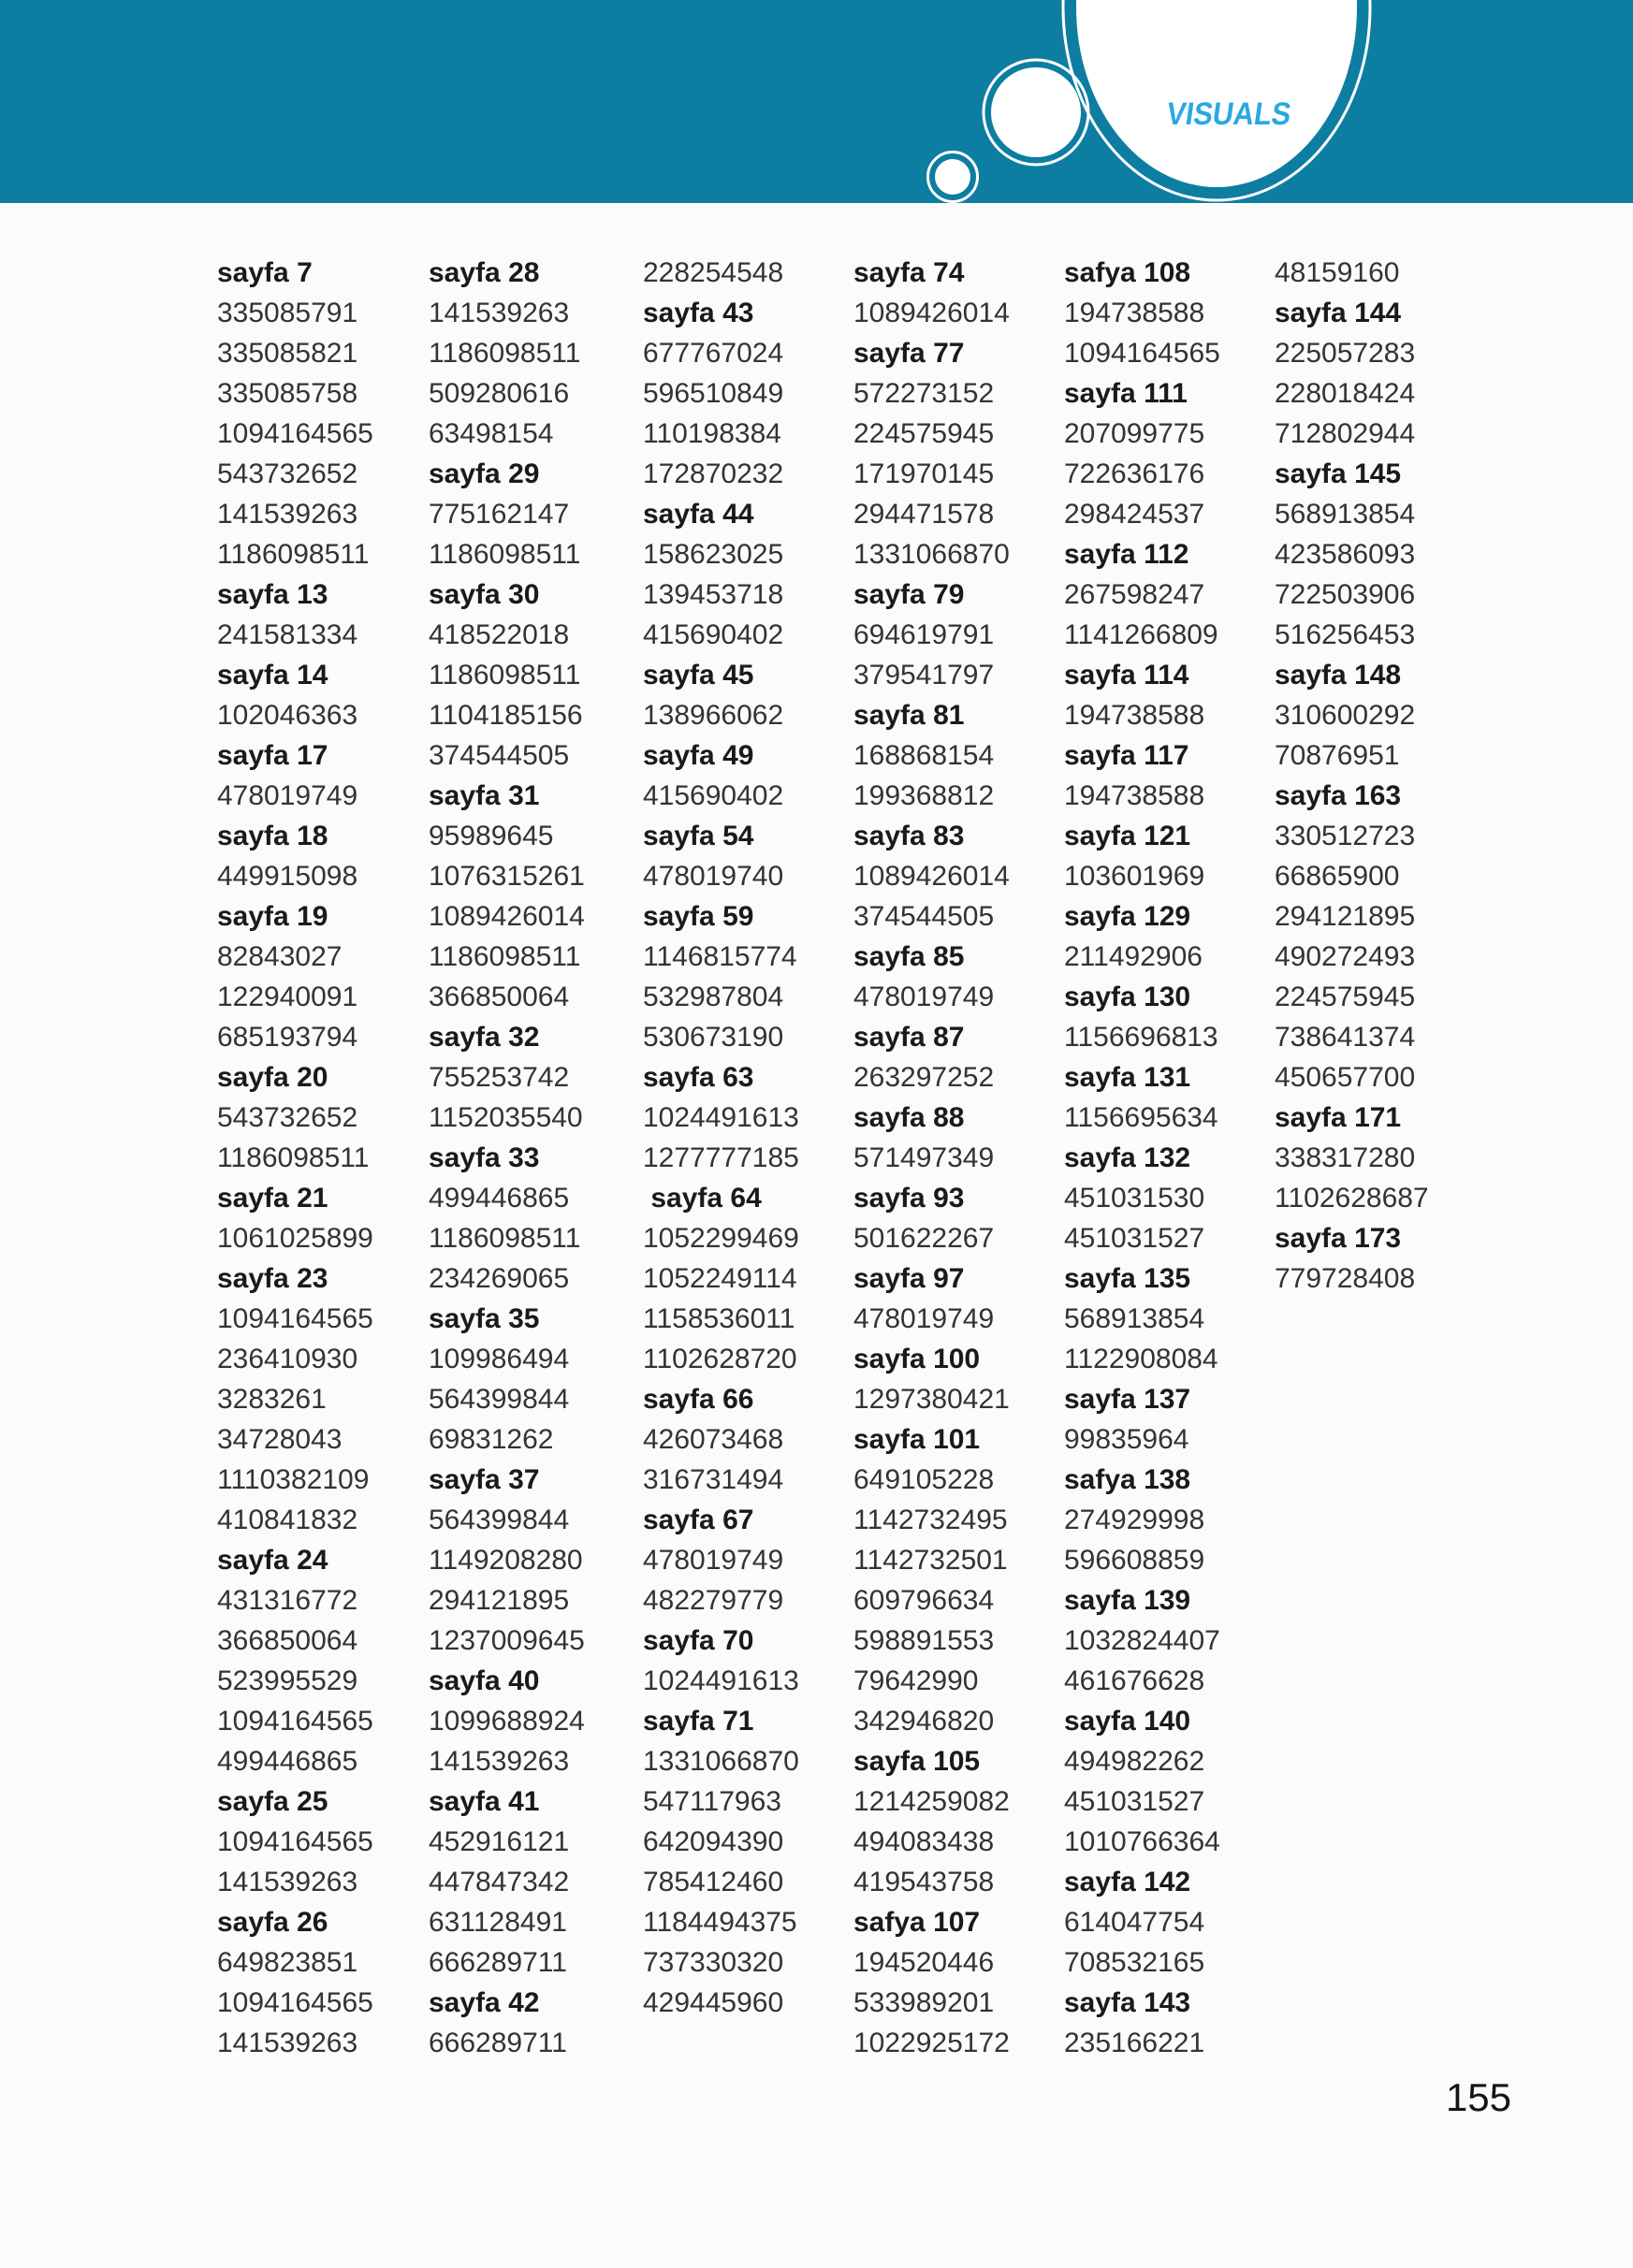  Describe the element at coordinates (1338, 1238) in the screenshot. I see `list-item: sayfa 173` at that location.